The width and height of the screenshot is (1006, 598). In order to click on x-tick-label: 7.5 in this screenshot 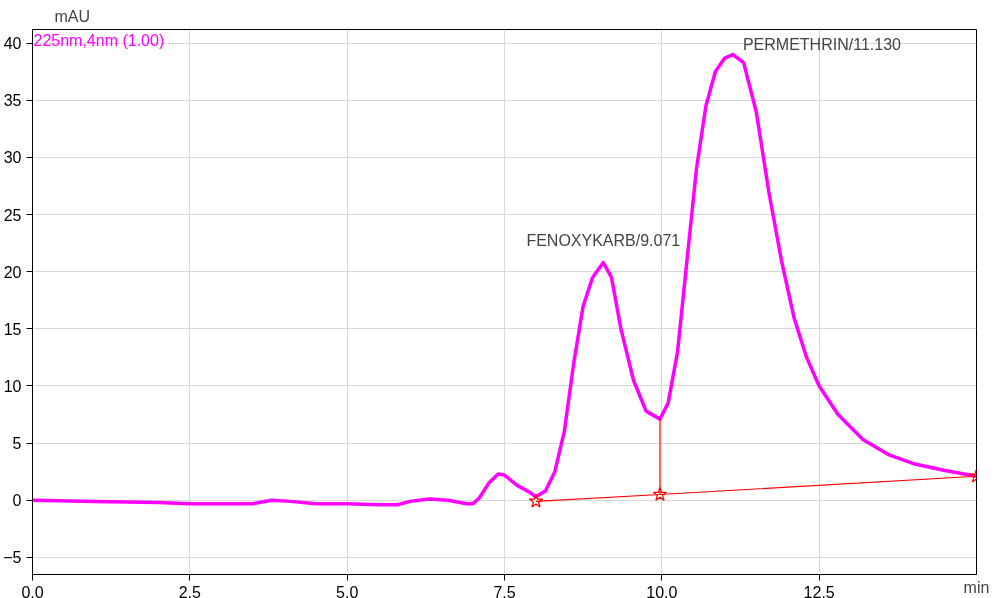, I will do `click(504, 590)`.